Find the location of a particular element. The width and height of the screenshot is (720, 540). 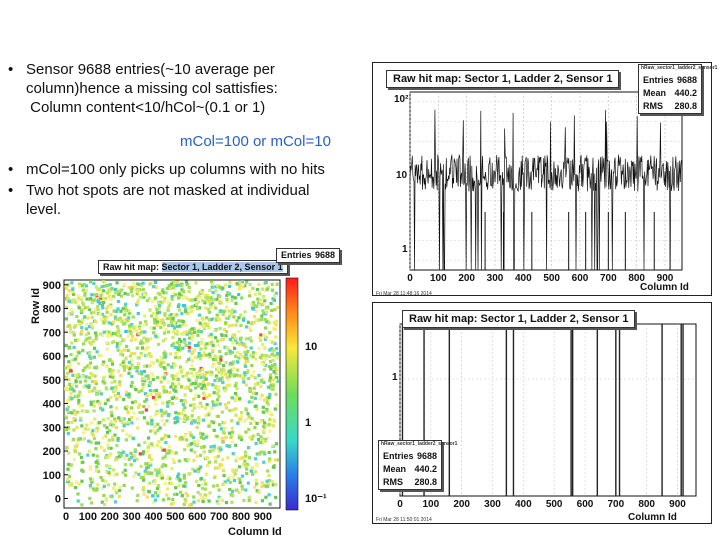

x-tick-label: 700 is located at coordinates (608, 278).